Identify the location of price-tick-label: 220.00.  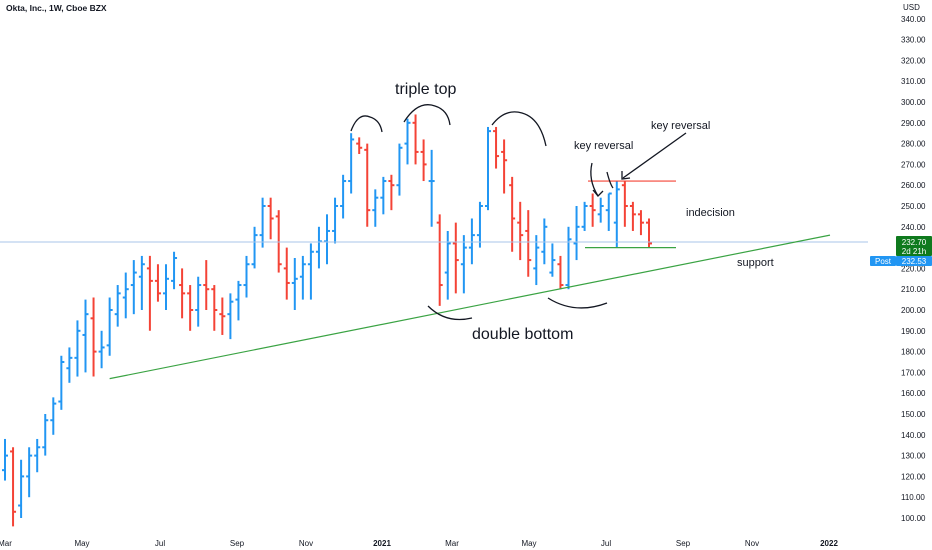
(913, 268).